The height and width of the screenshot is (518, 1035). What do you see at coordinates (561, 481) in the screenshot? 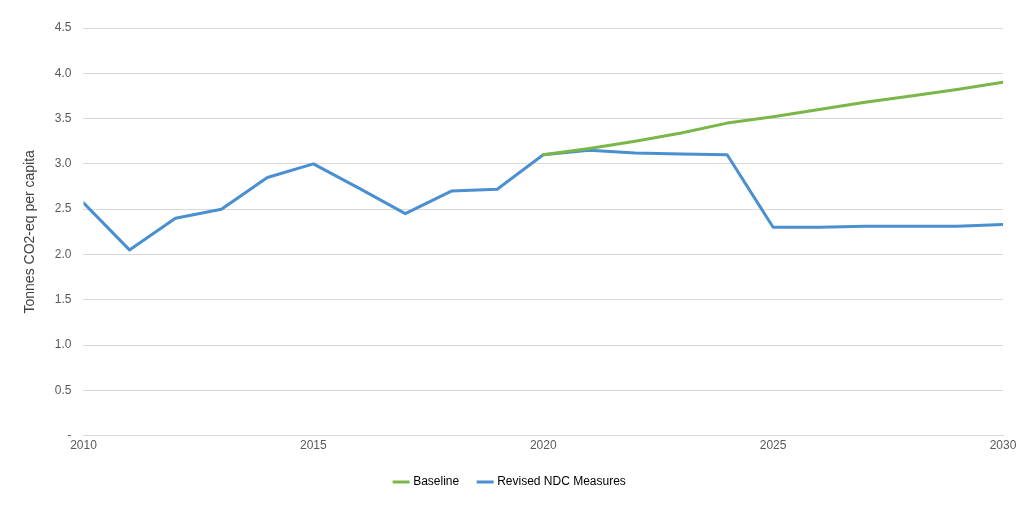
I see `legend-label: Revised NDC Measures` at bounding box center [561, 481].